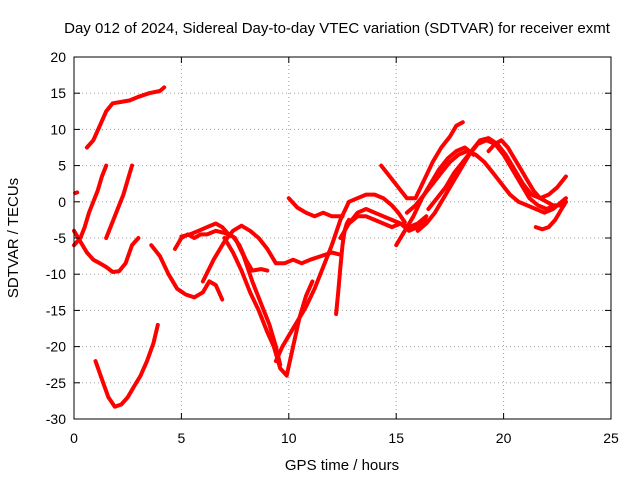 The height and width of the screenshot is (480, 640). What do you see at coordinates (58, 93) in the screenshot?
I see `y-tick-label: 15` at bounding box center [58, 93].